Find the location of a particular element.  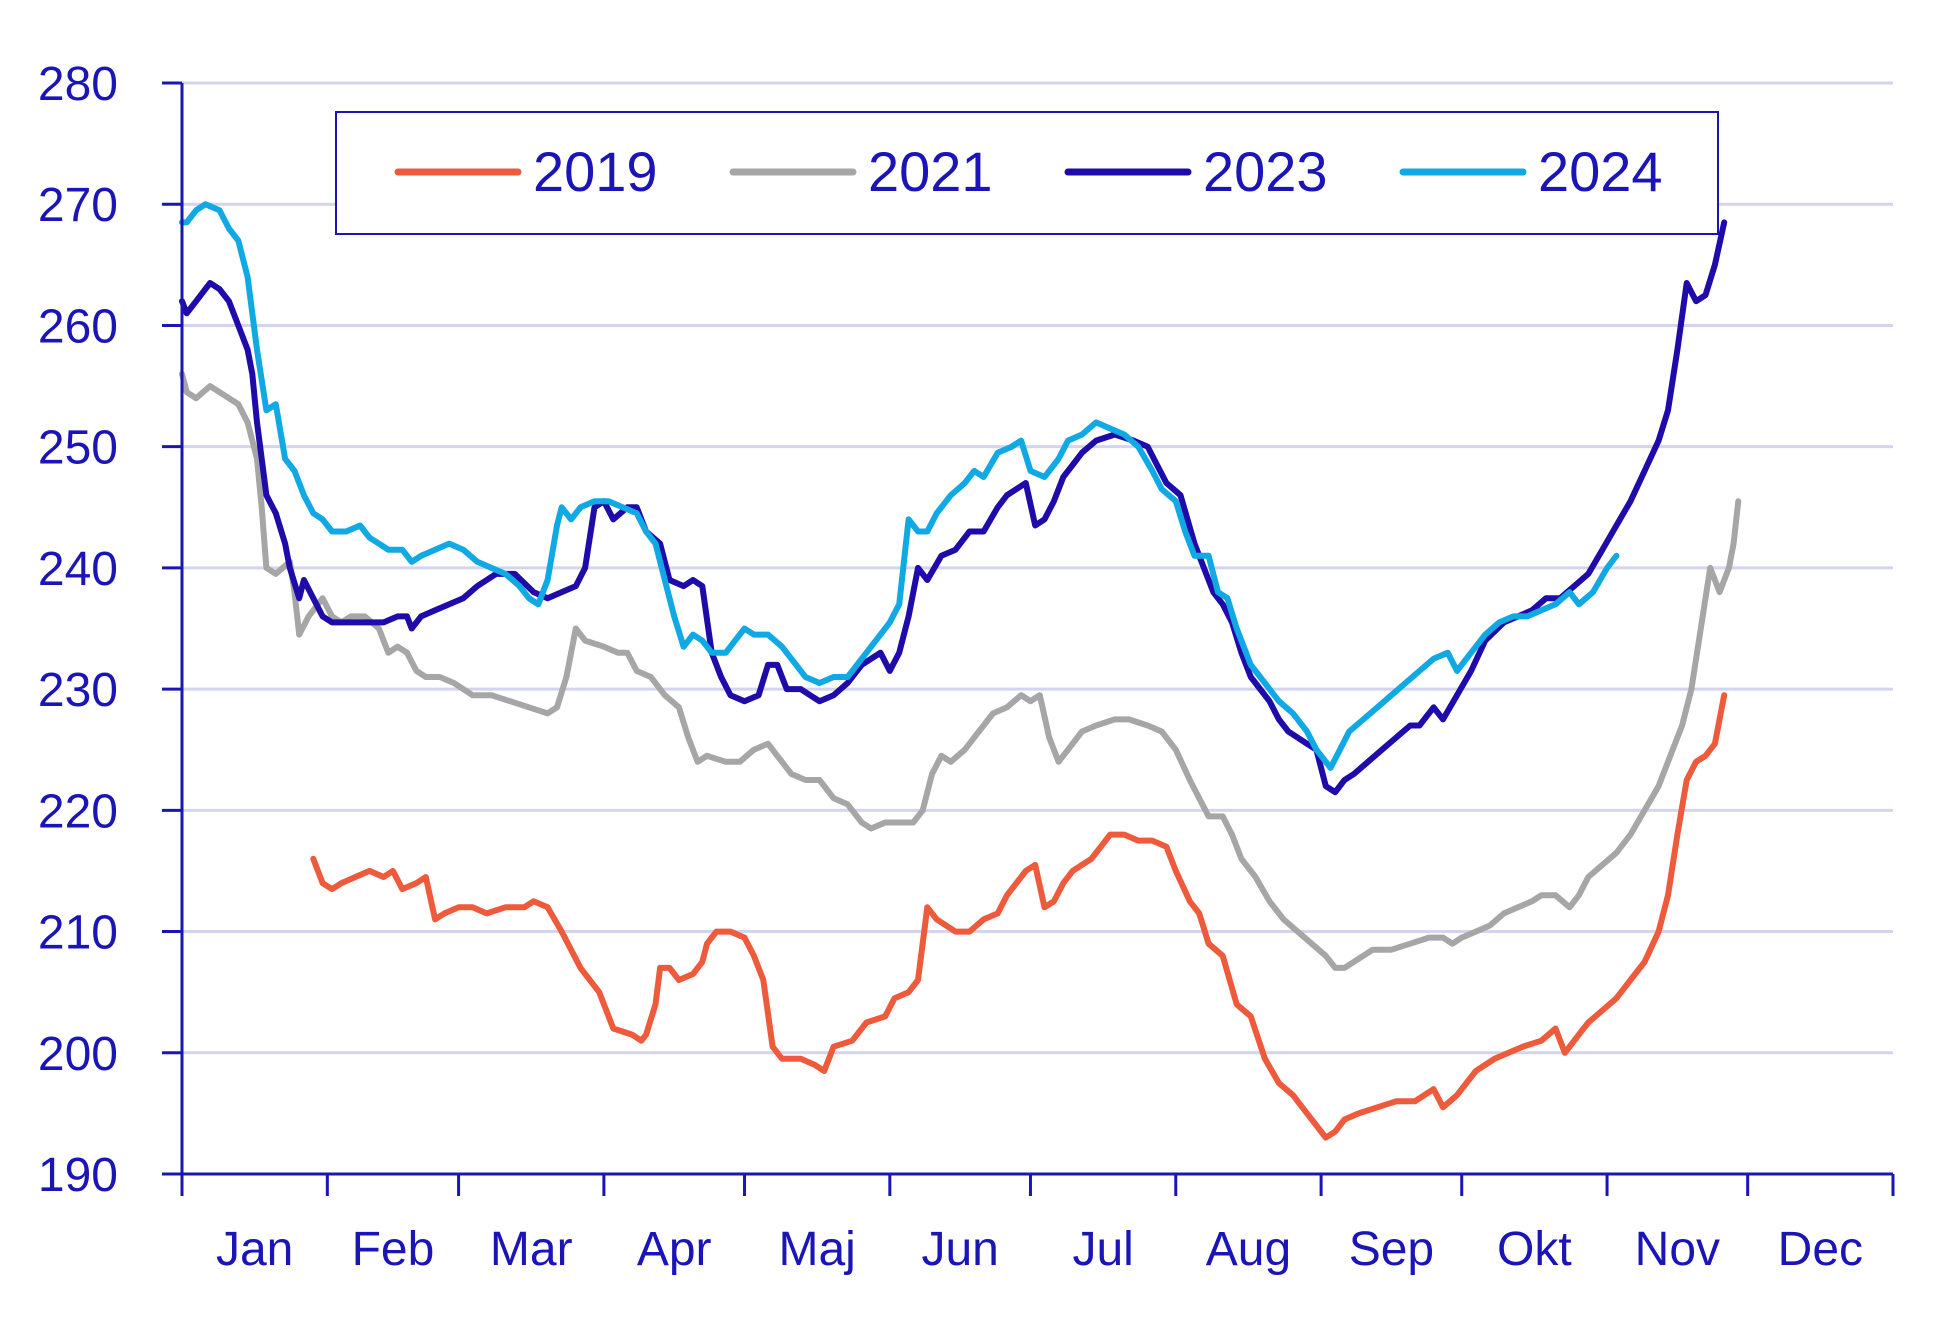

y-tick-label-270: 270 is located at coordinates (78, 205).